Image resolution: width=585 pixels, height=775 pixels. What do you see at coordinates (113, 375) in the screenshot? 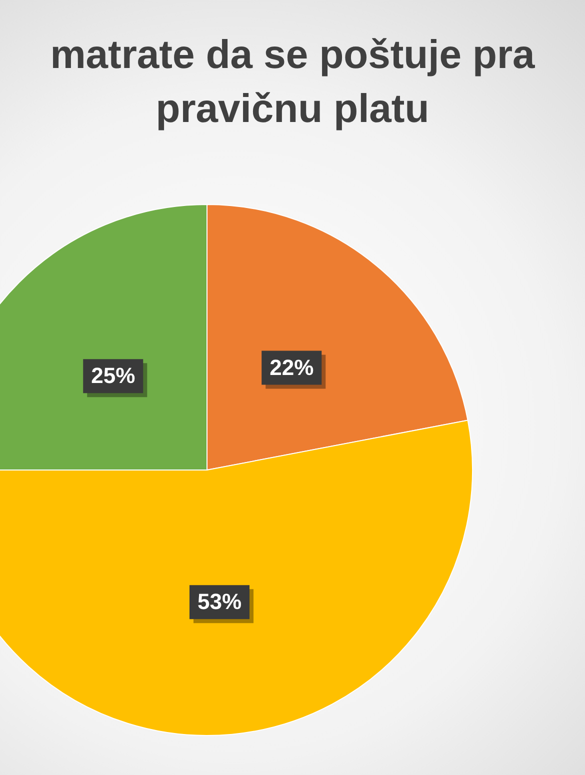
I see `data-label: 25%` at bounding box center [113, 375].